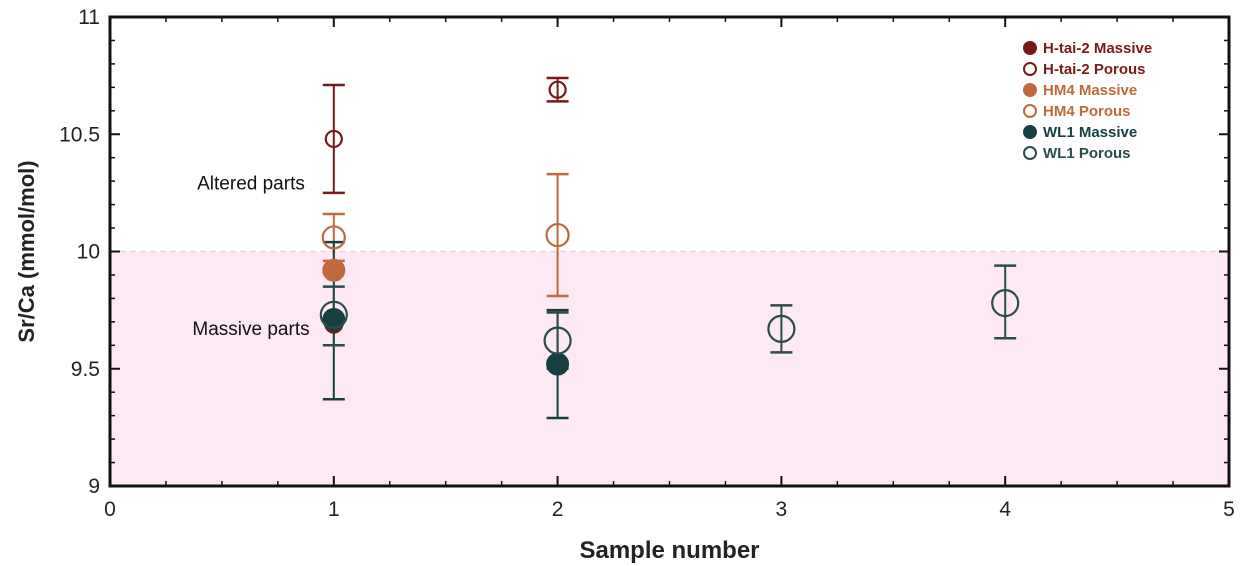  I want to click on region-label: Massive parts, so click(250, 329).